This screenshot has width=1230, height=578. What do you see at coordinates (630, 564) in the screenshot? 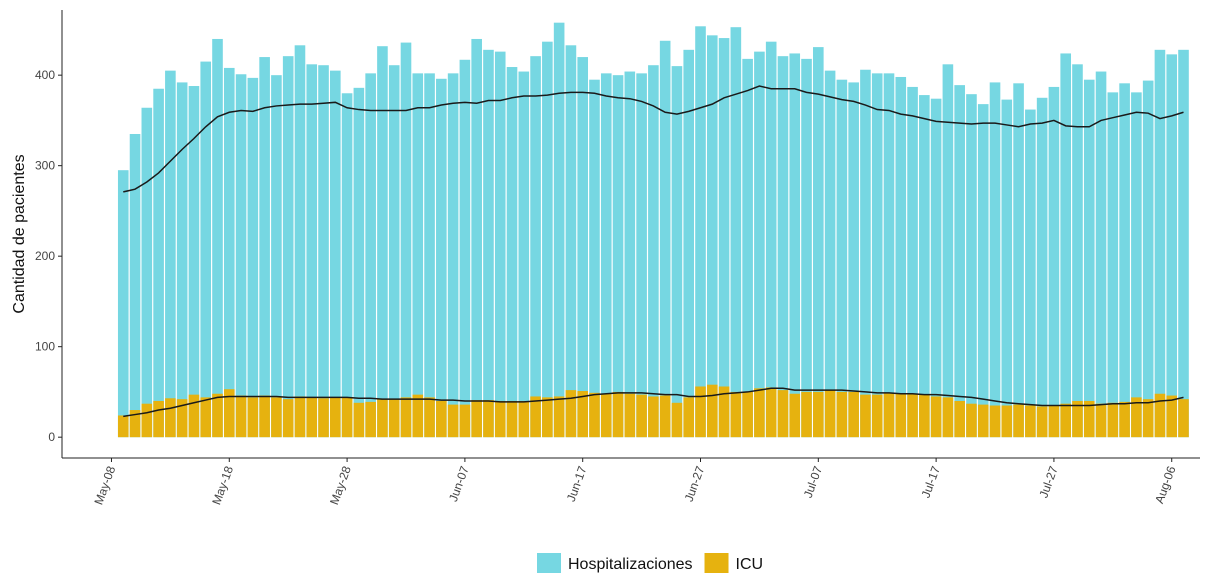
I see `legend-label: Hospitalizaciones` at bounding box center [630, 564].